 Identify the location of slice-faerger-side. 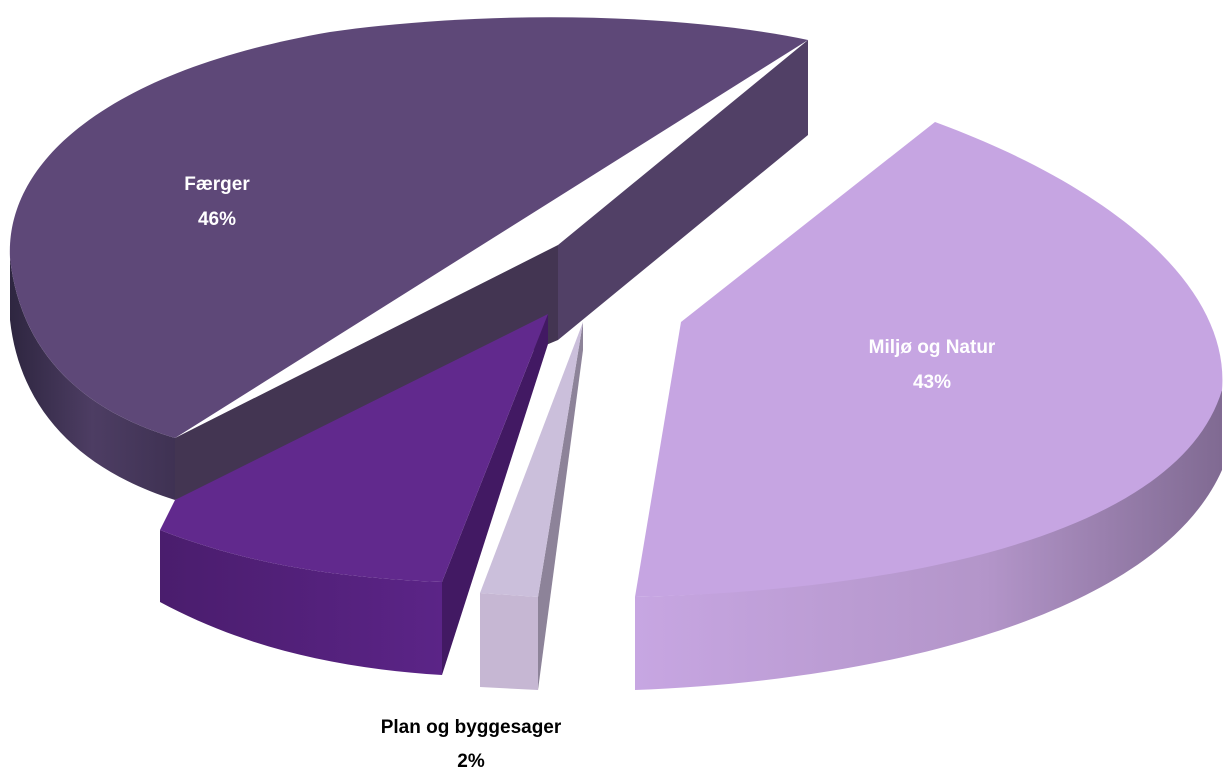
(92, 379).